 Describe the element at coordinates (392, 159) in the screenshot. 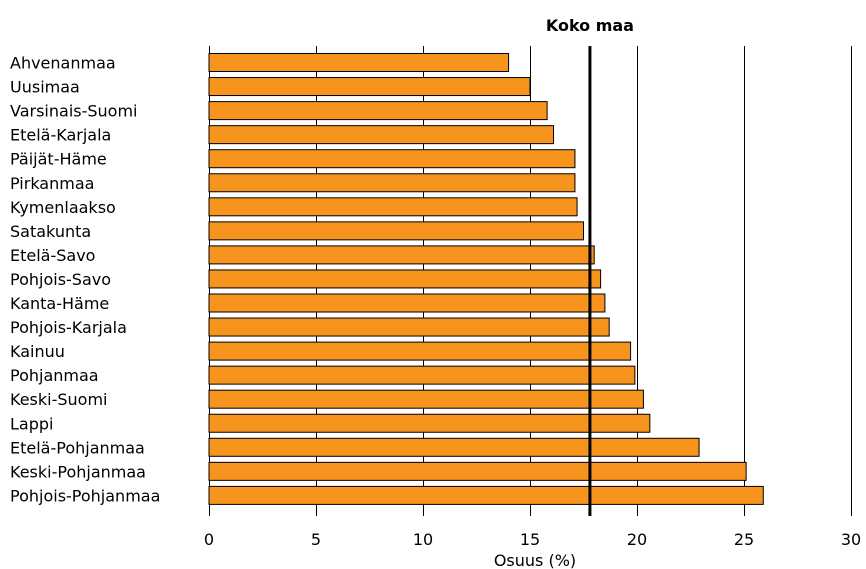

I see `bar-päijät-häme` at that location.